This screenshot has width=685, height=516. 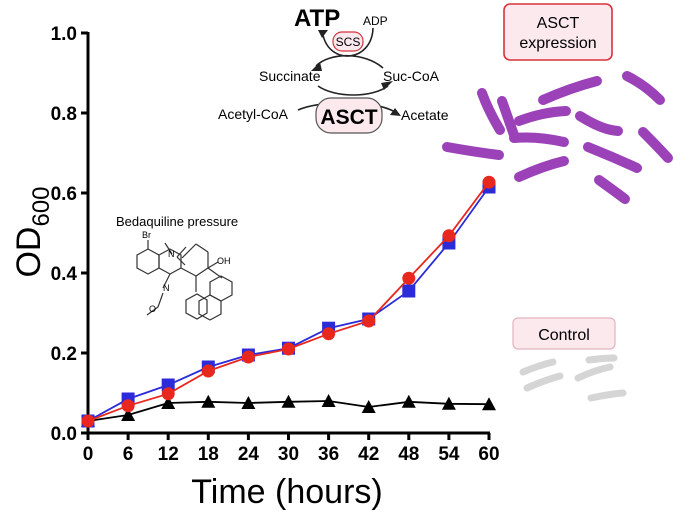 What do you see at coordinates (368, 454) in the screenshot?
I see `x-tick-label: 42` at bounding box center [368, 454].